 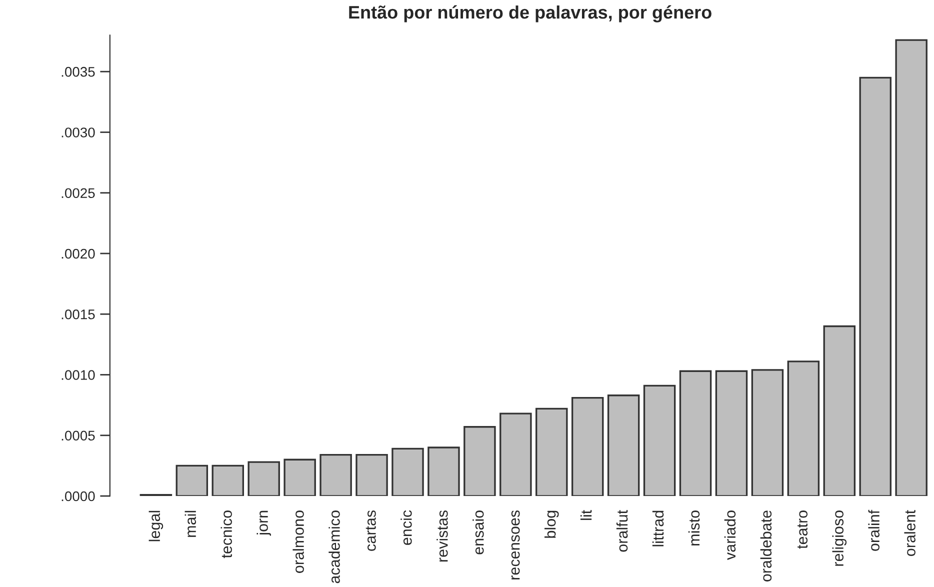 I want to click on x-tick-label: misto, so click(x=694, y=528).